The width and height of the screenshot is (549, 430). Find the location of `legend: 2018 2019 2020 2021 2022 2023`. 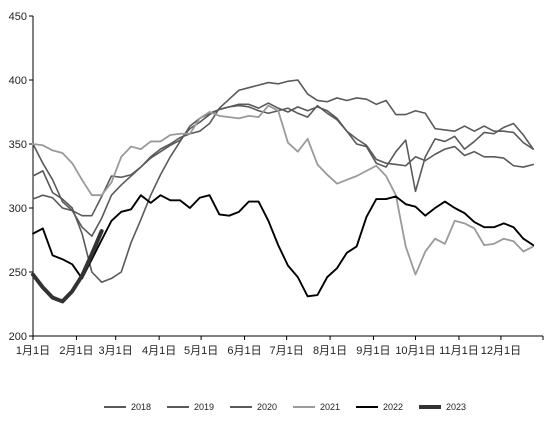

legend: 2018 2019 2020 2021 2022 2023 is located at coordinates (285, 407).